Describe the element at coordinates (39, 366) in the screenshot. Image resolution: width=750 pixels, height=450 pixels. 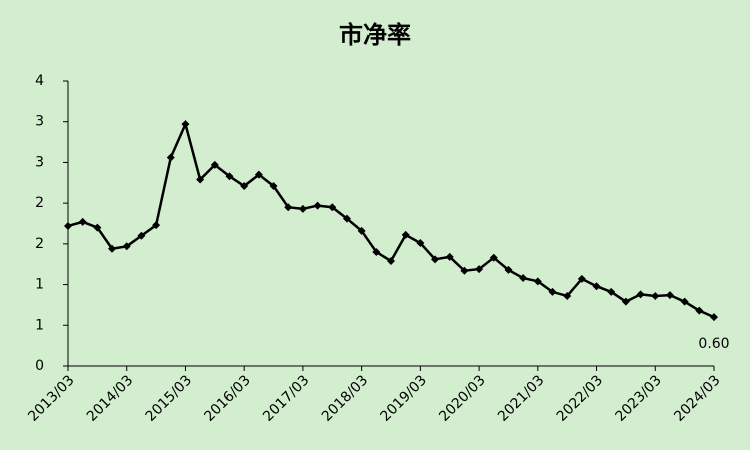
I see `y-tick-label: 0` at that location.